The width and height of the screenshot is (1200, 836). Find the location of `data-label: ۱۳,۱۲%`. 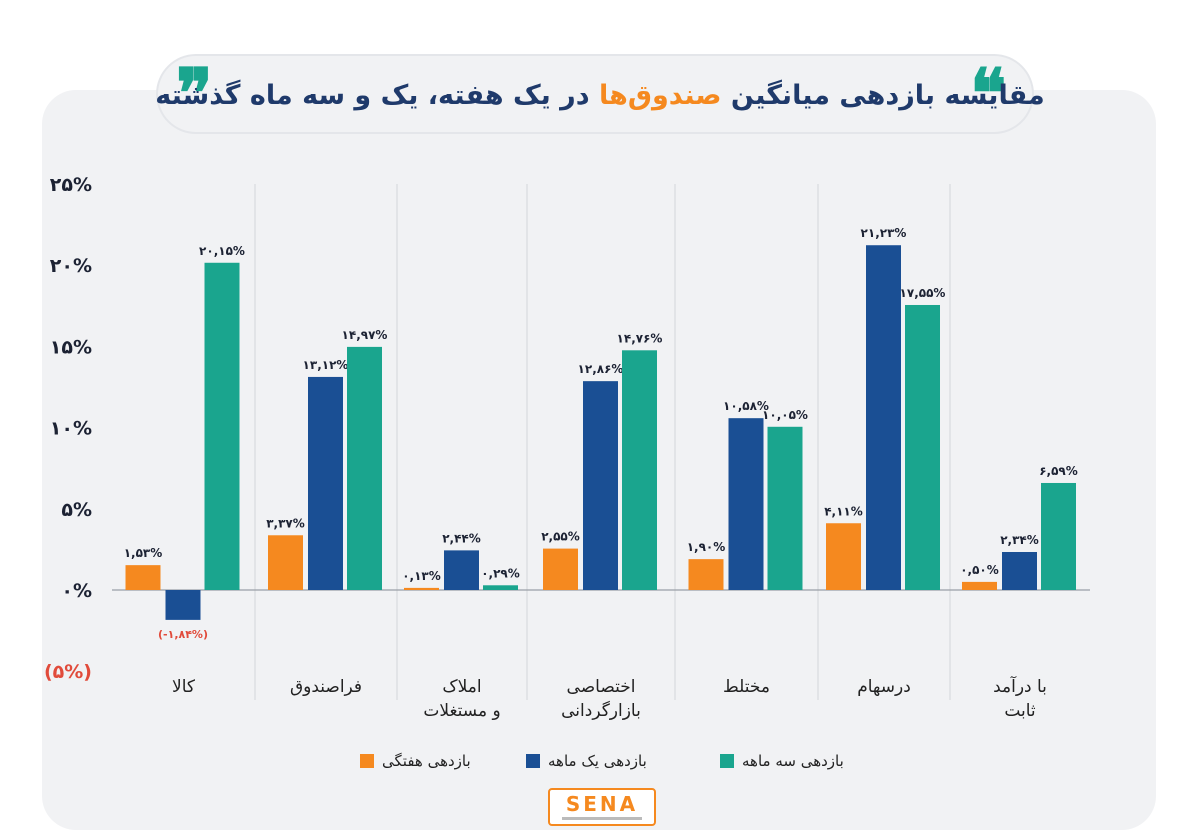

data-label: ۱۳,۱۲% is located at coordinates (326, 365).